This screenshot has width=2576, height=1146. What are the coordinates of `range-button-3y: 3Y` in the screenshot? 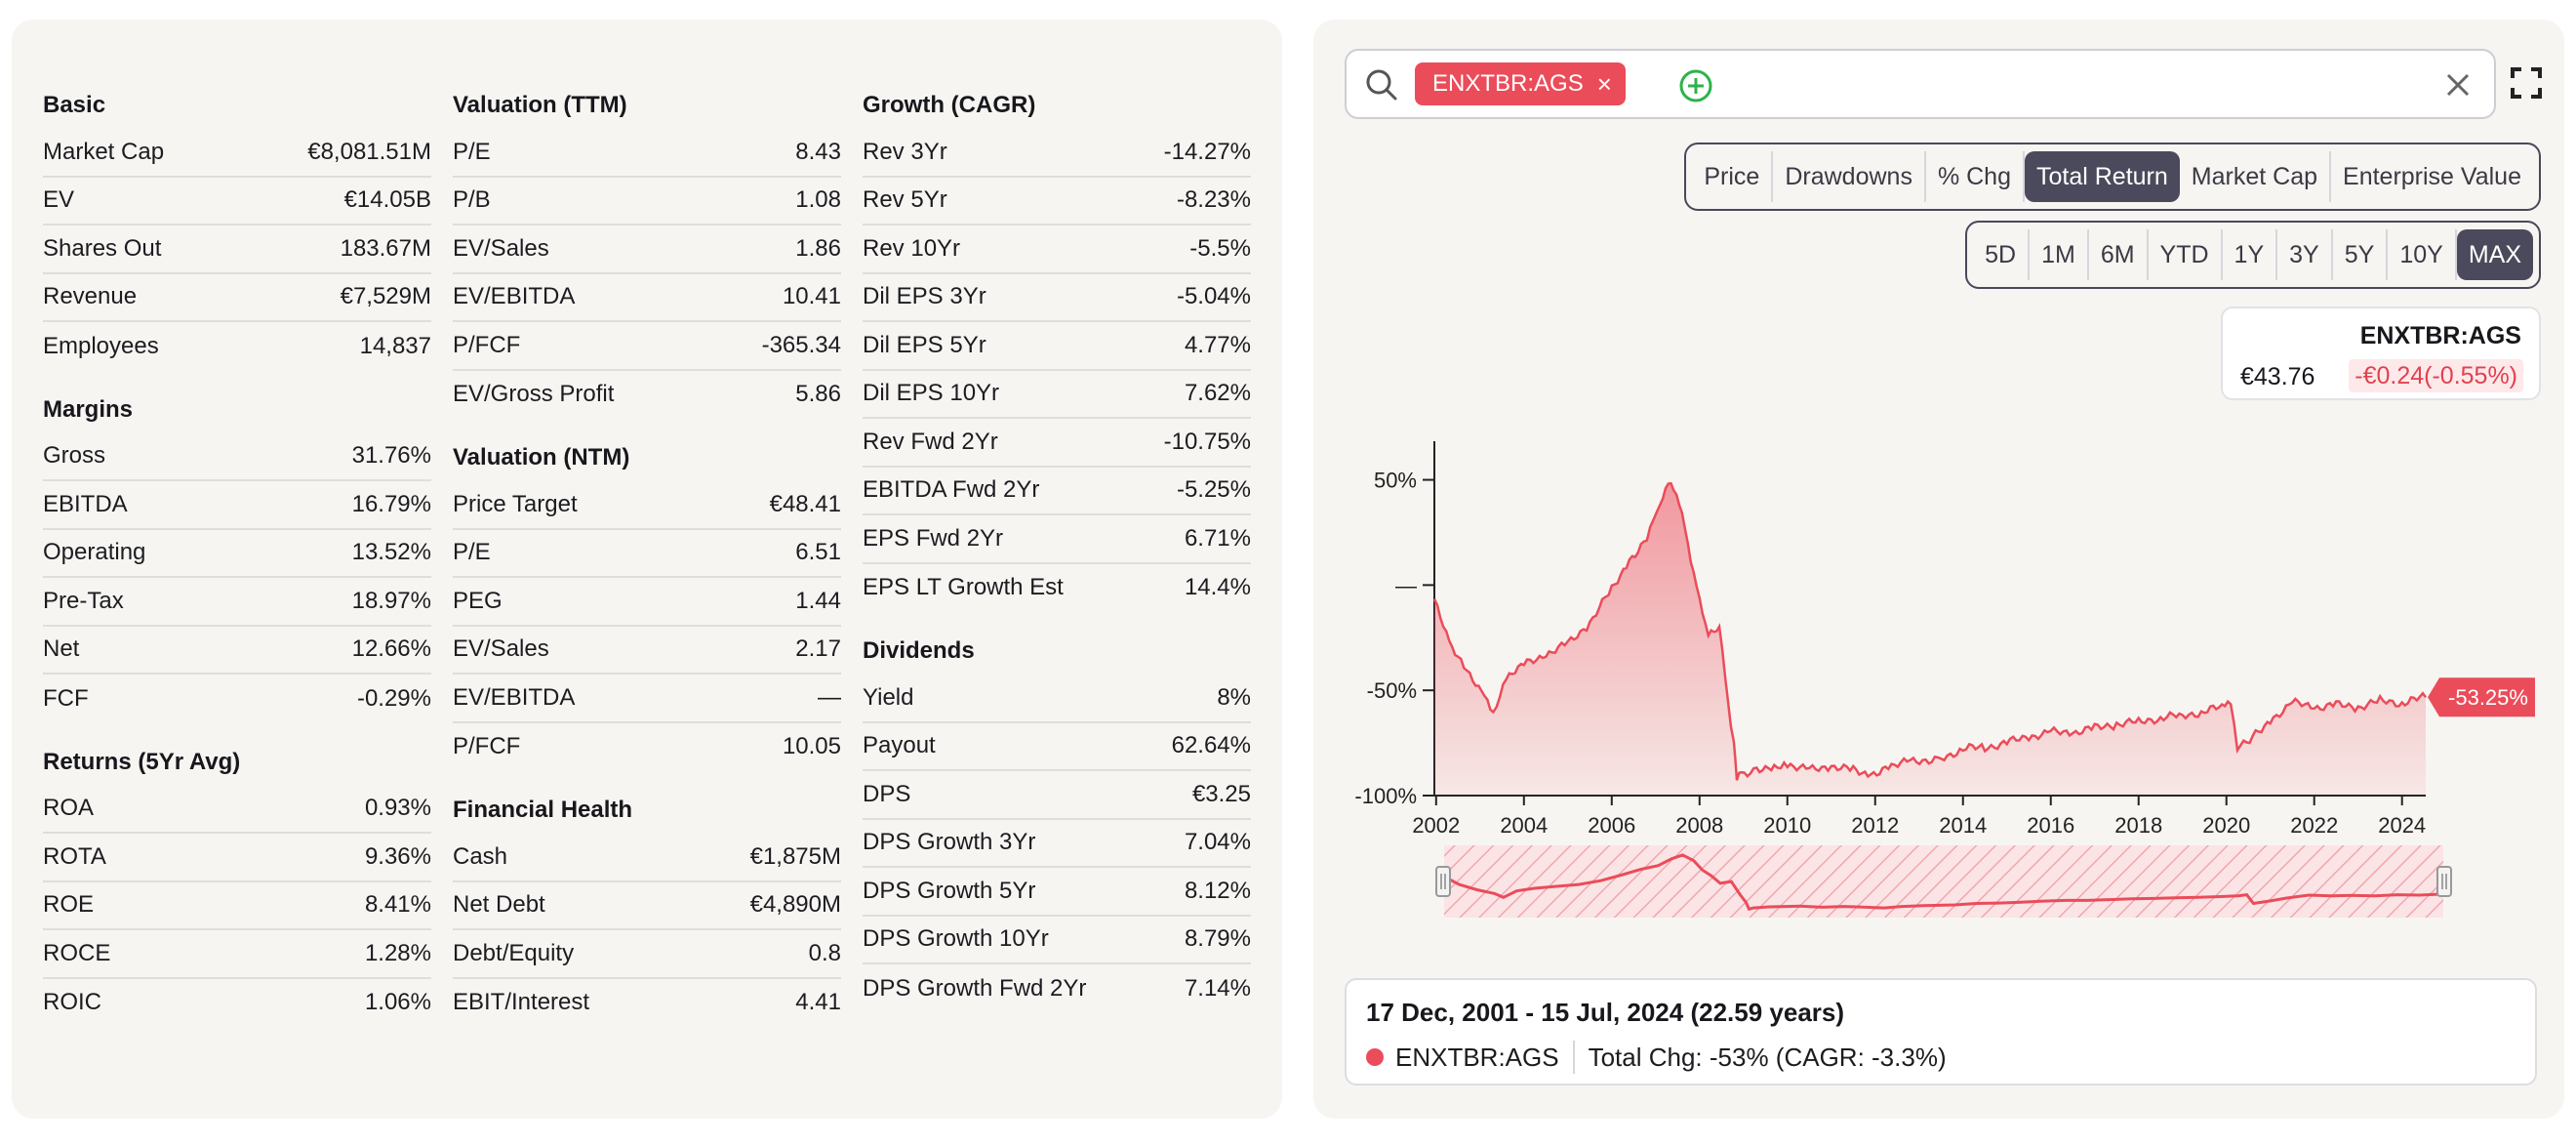 It's located at (2305, 254).